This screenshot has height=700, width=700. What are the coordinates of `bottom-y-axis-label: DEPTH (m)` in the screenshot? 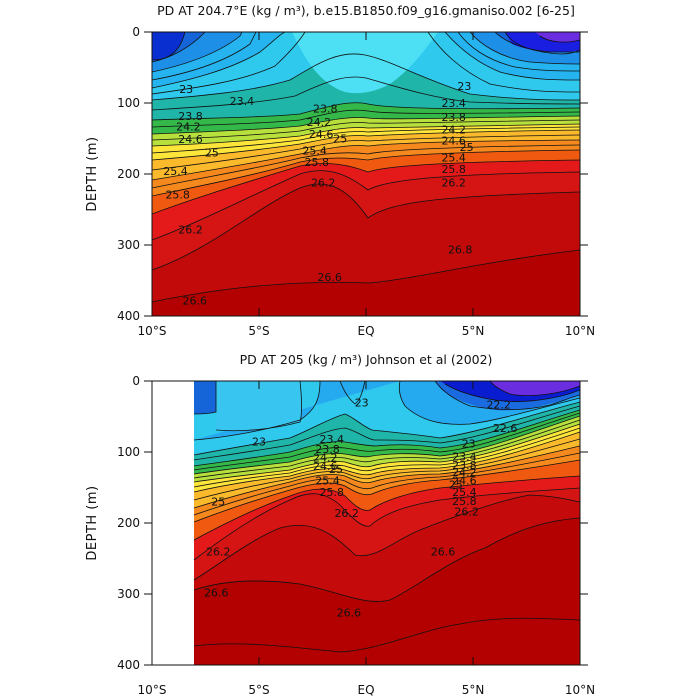 It's located at (92, 522).